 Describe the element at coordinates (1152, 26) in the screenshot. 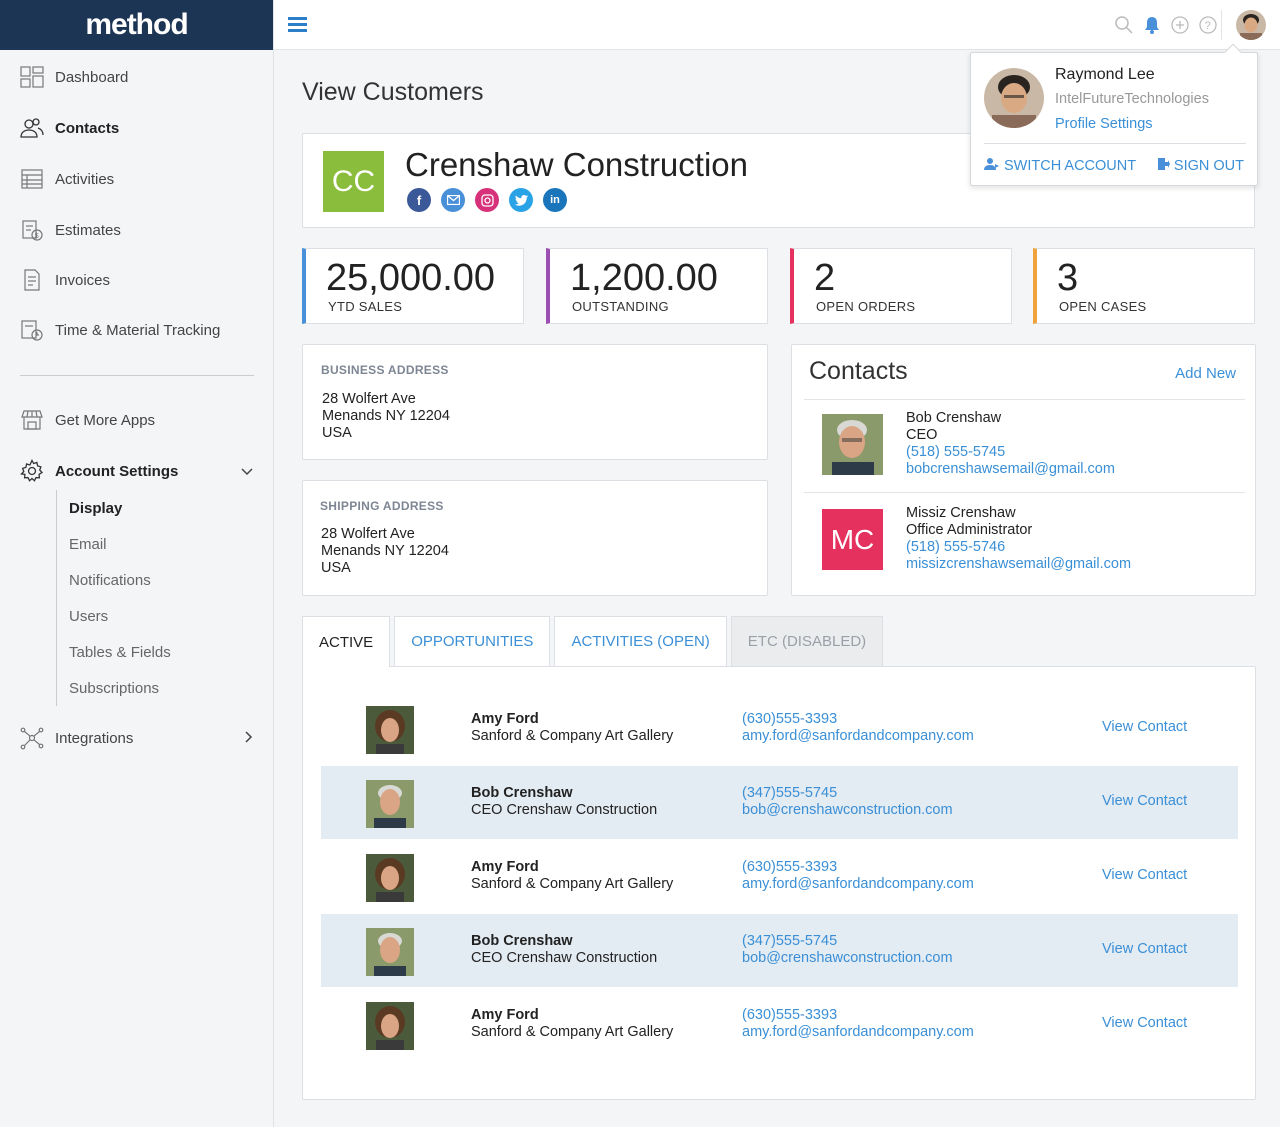

I see `bell-icon` at that location.